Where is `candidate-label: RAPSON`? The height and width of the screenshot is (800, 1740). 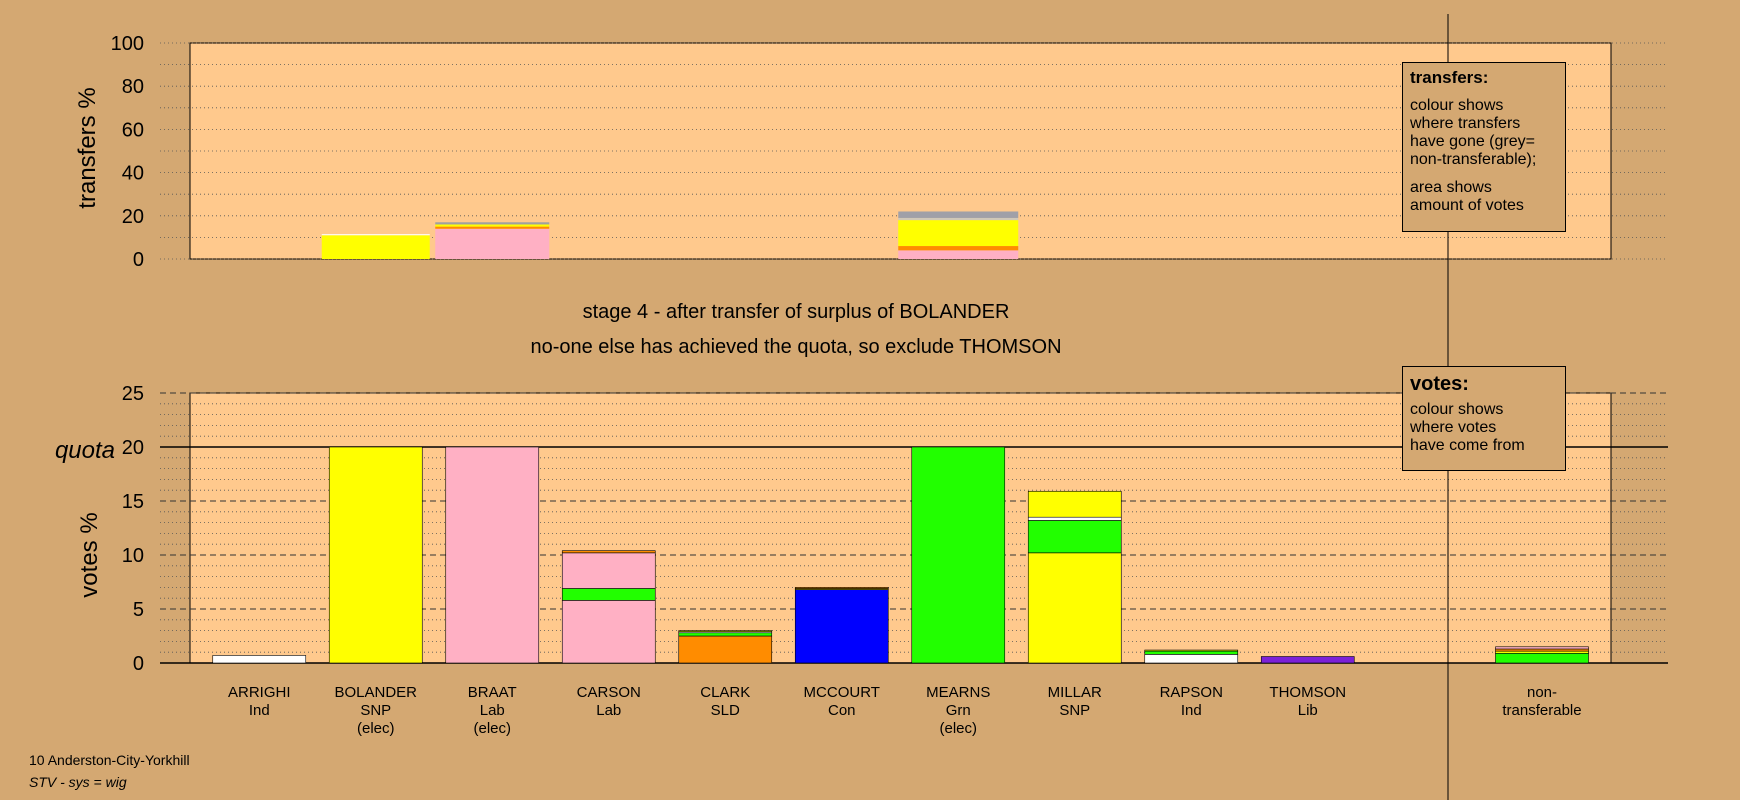
candidate-label: RAPSON is located at coordinates (1191, 692).